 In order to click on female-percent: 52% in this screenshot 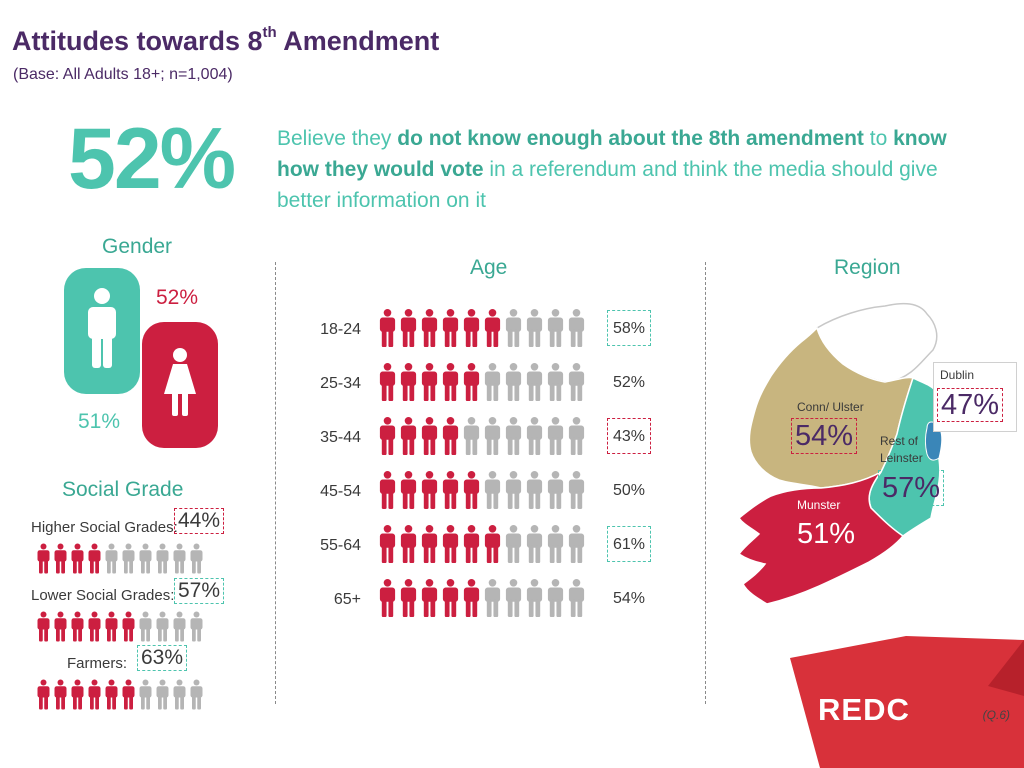, I will do `click(177, 297)`.